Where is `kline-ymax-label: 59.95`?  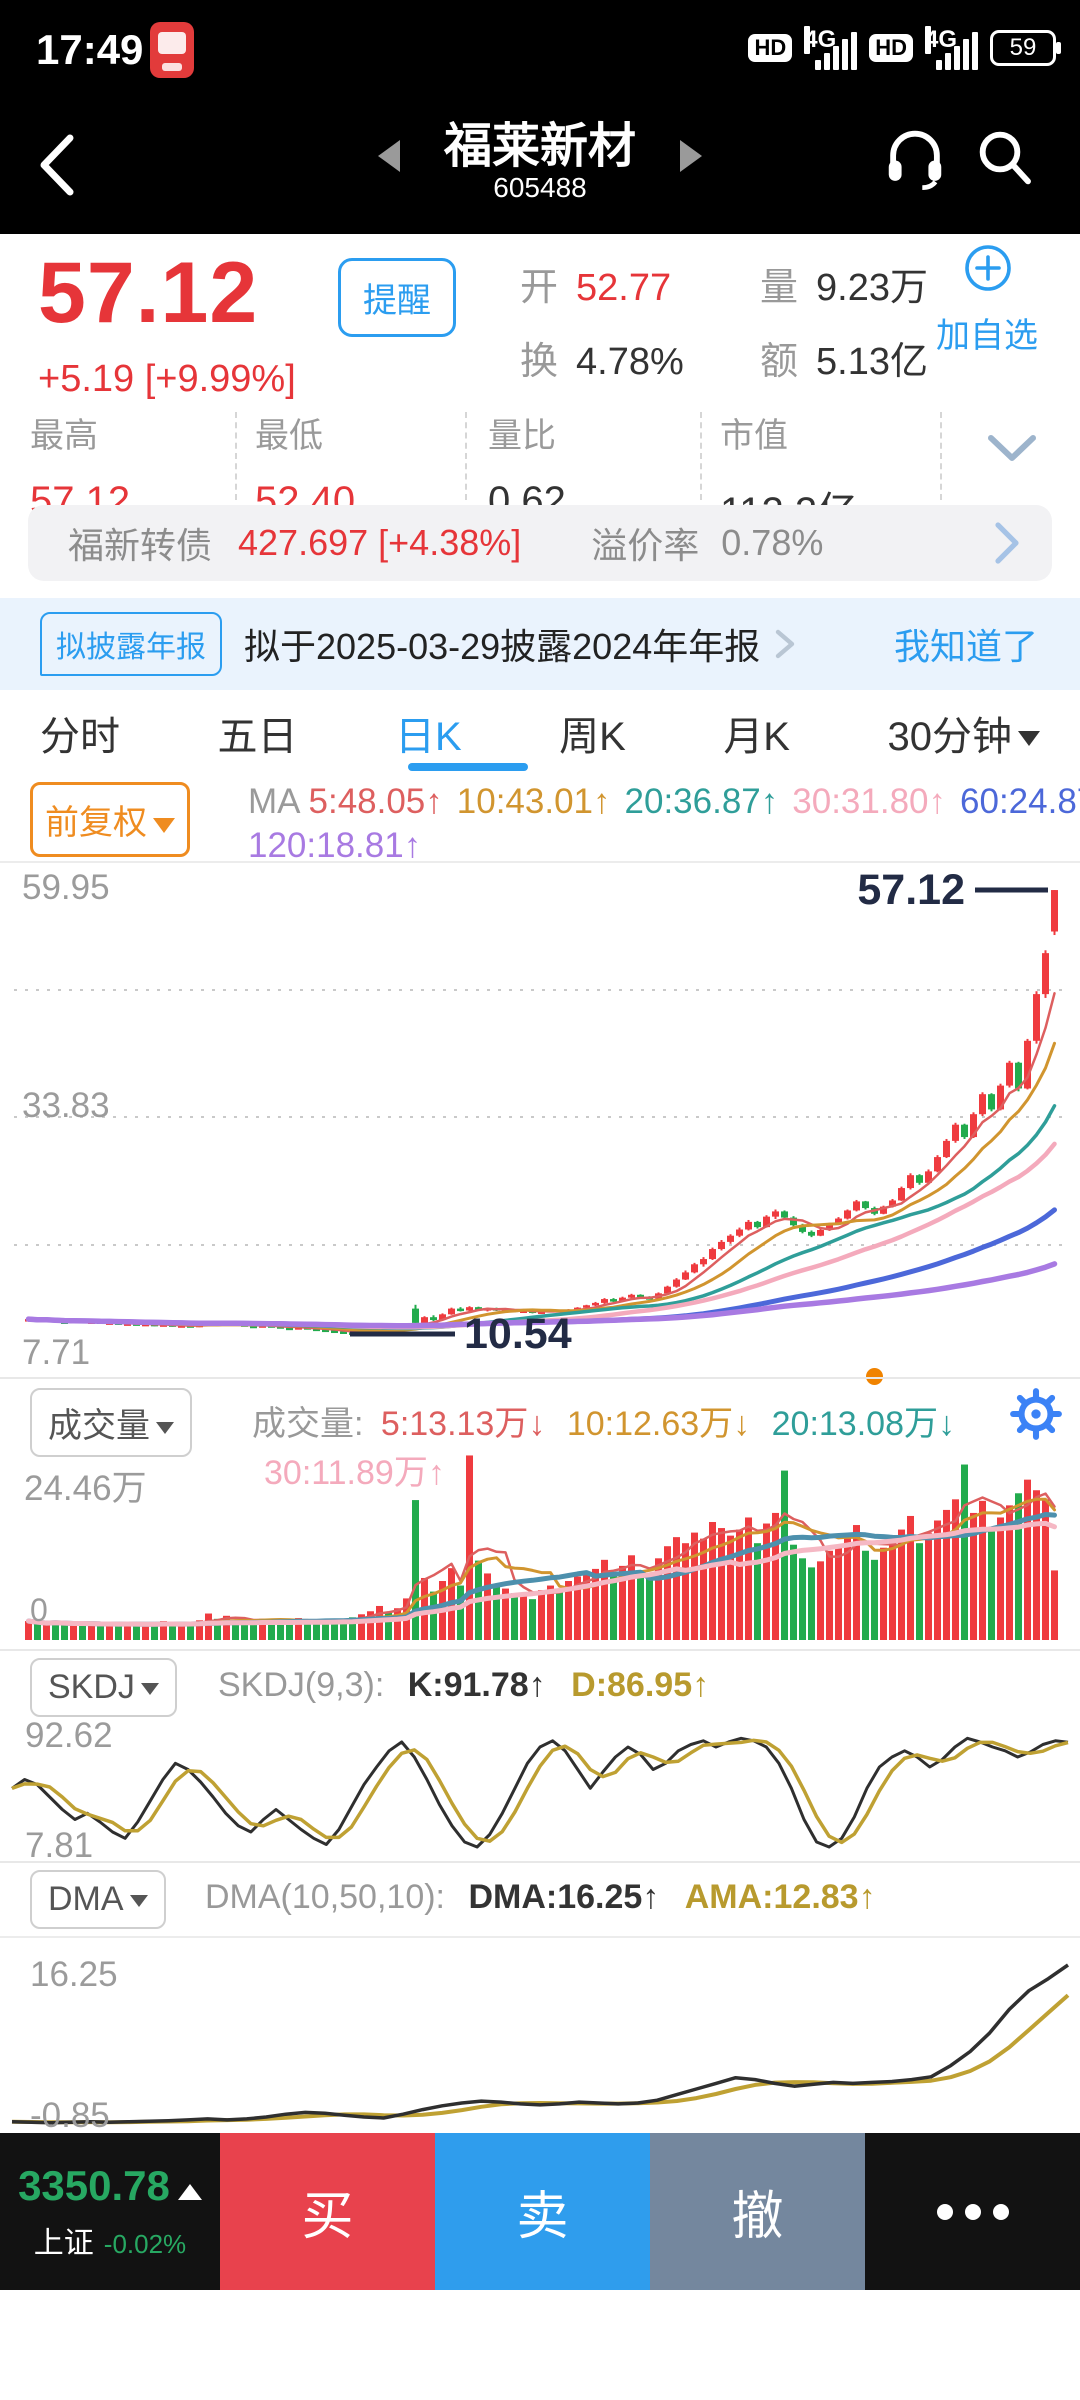 kline-ymax-label: 59.95 is located at coordinates (66, 887).